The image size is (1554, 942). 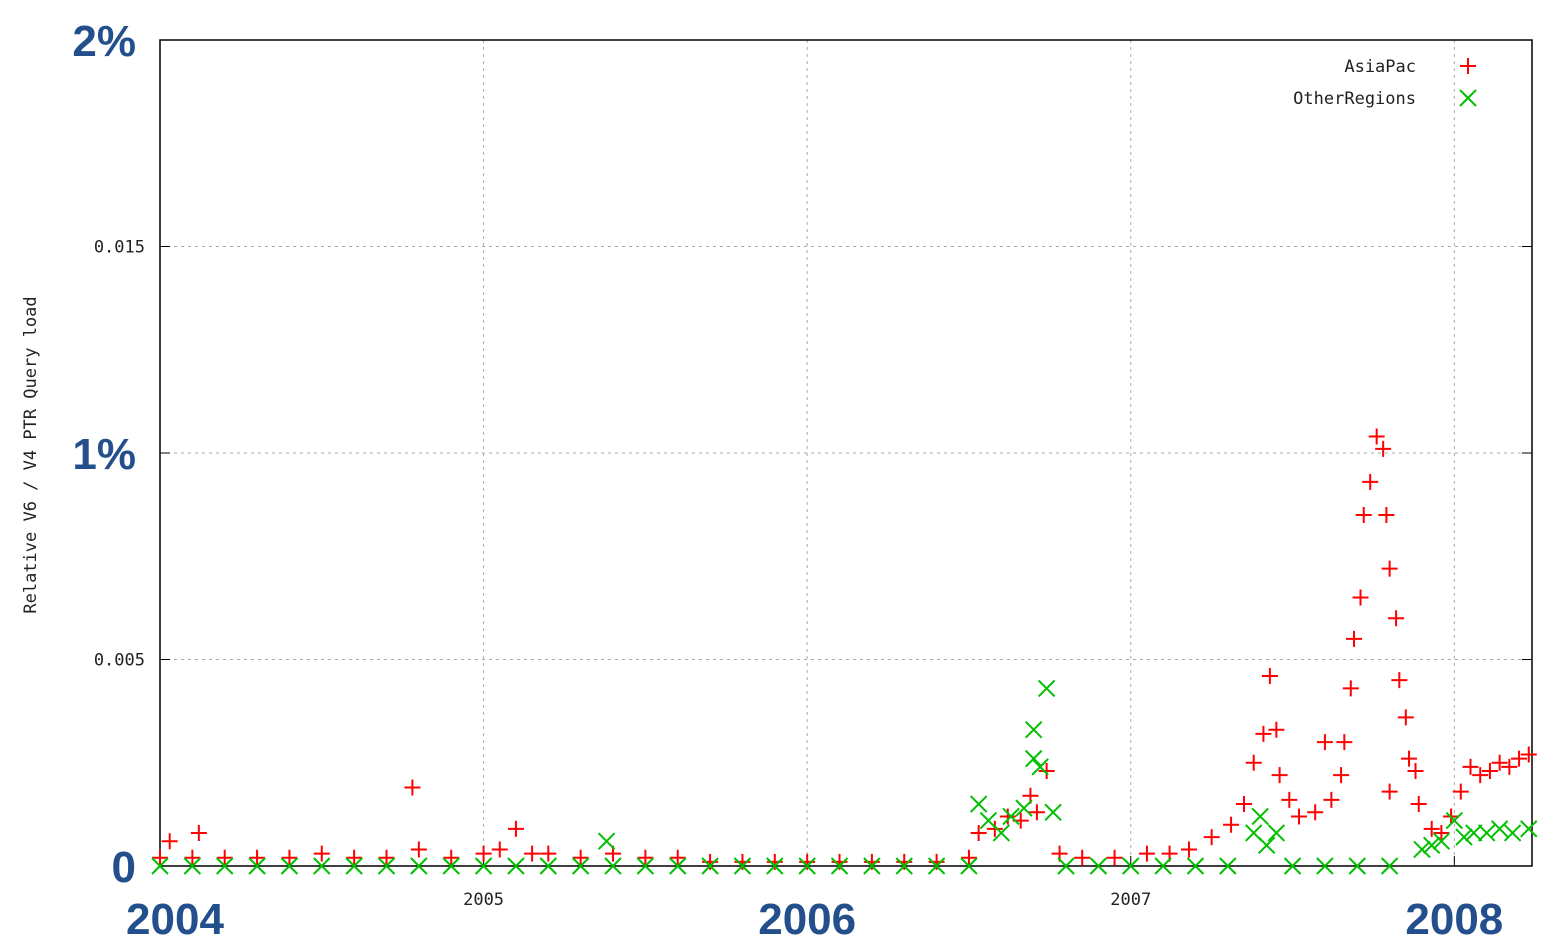 I want to click on x-tick-label: 2006, so click(x=807, y=918).